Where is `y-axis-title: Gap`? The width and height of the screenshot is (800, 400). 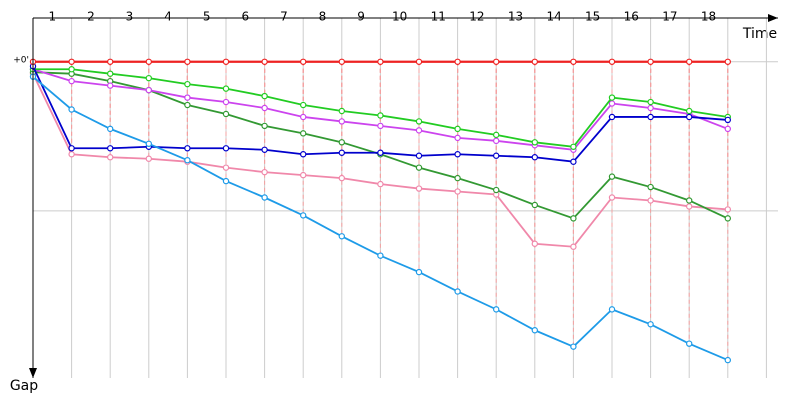
y-axis-title: Gap is located at coordinates (24, 386).